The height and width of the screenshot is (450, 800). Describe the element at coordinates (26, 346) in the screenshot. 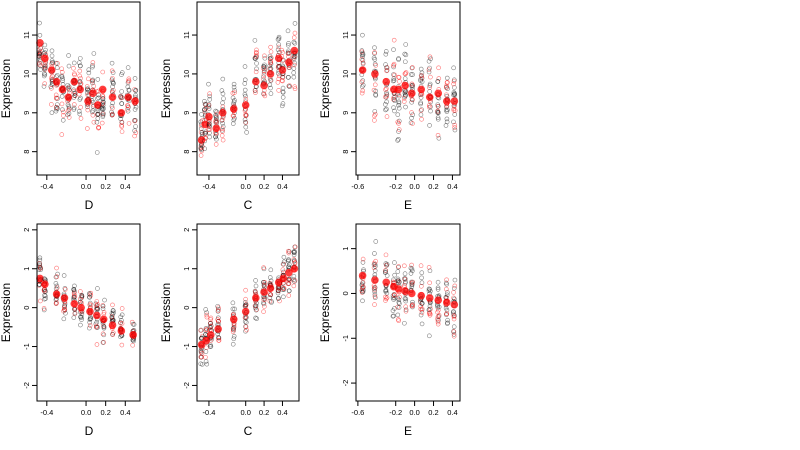

I see `y-tick-label: -1` at that location.